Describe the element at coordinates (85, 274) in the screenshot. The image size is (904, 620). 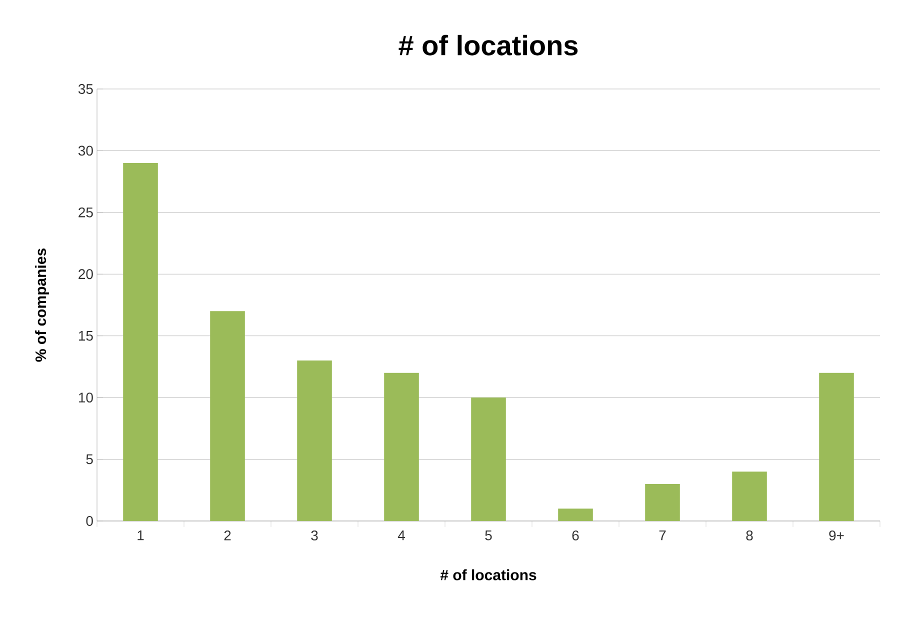
I see `y-tick-label: 20` at that location.